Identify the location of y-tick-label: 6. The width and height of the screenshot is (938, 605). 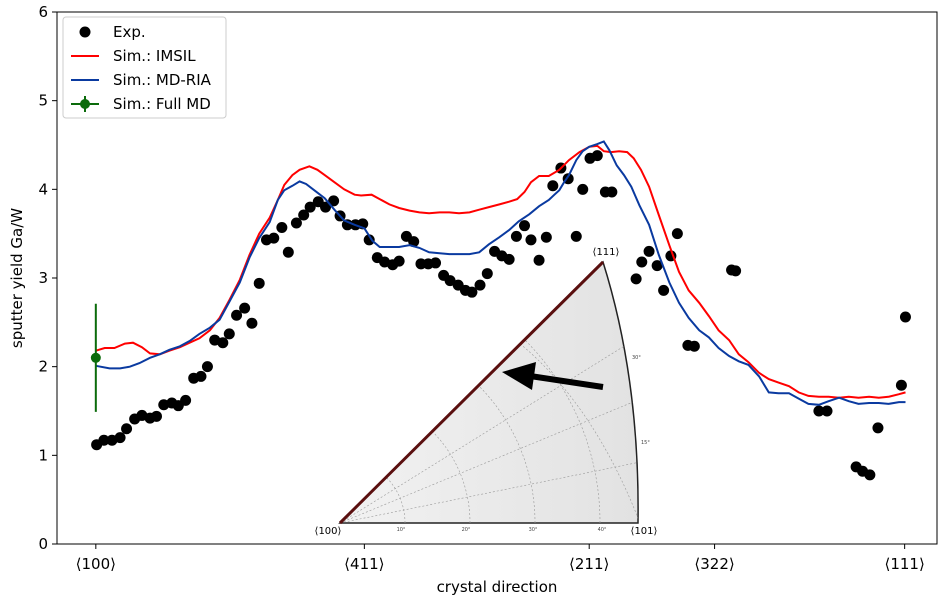
(43, 12).